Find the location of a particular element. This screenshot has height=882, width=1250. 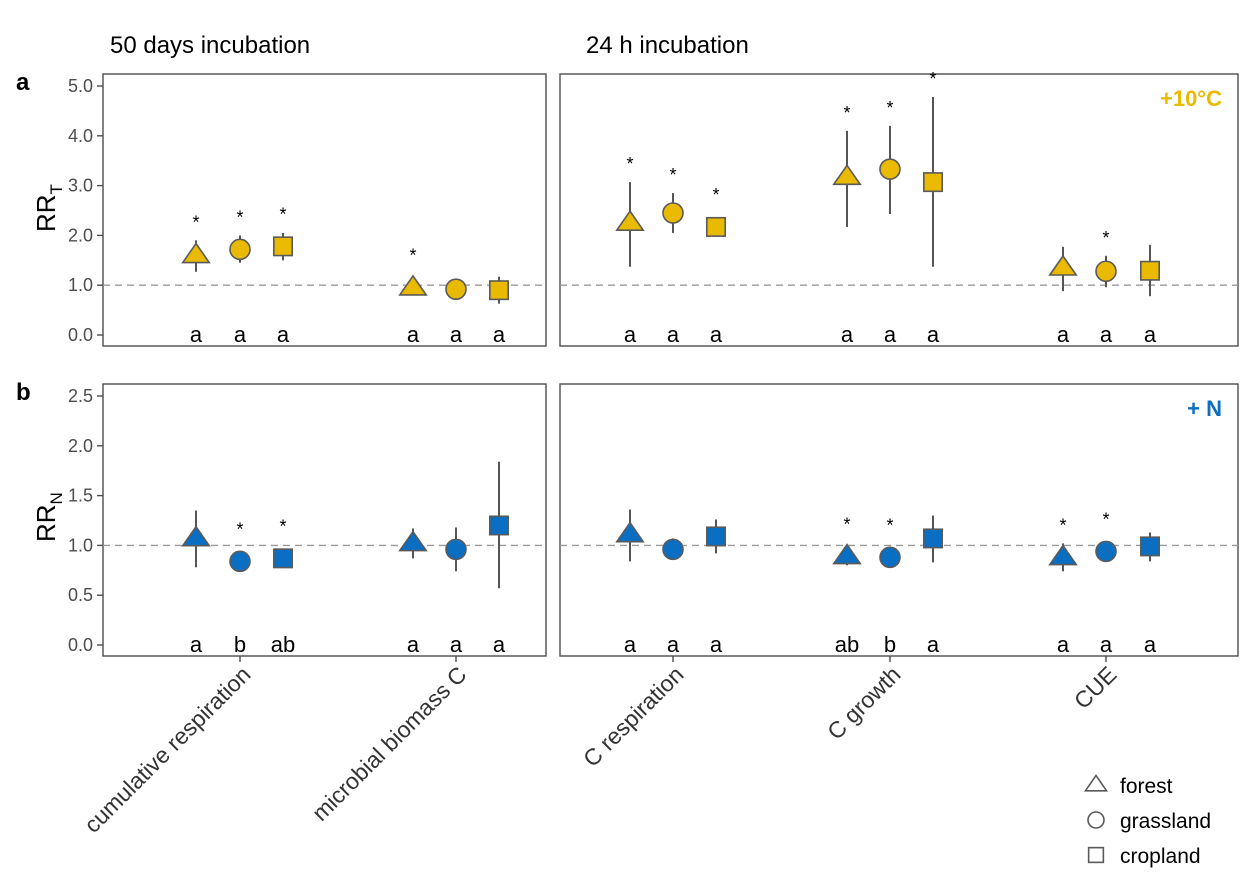

legend-square-icon is located at coordinates (1096, 855).